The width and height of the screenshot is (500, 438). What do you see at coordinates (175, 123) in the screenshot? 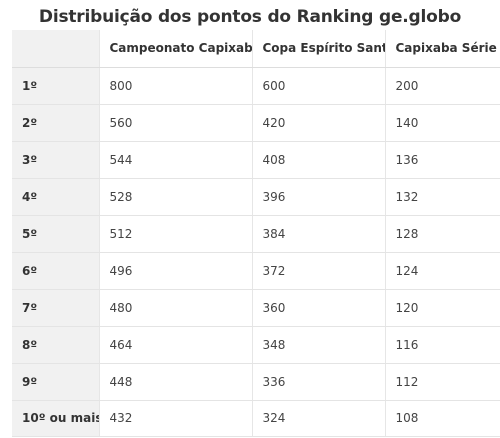
I see `campeonato-capixaba-points-cell: 560` at bounding box center [175, 123].